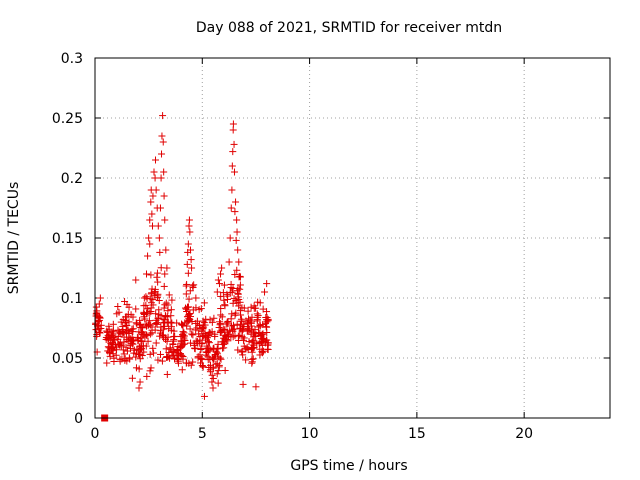 The image size is (640, 480). What do you see at coordinates (67, 119) in the screenshot?
I see `y-tick-label: 0.25` at bounding box center [67, 119].